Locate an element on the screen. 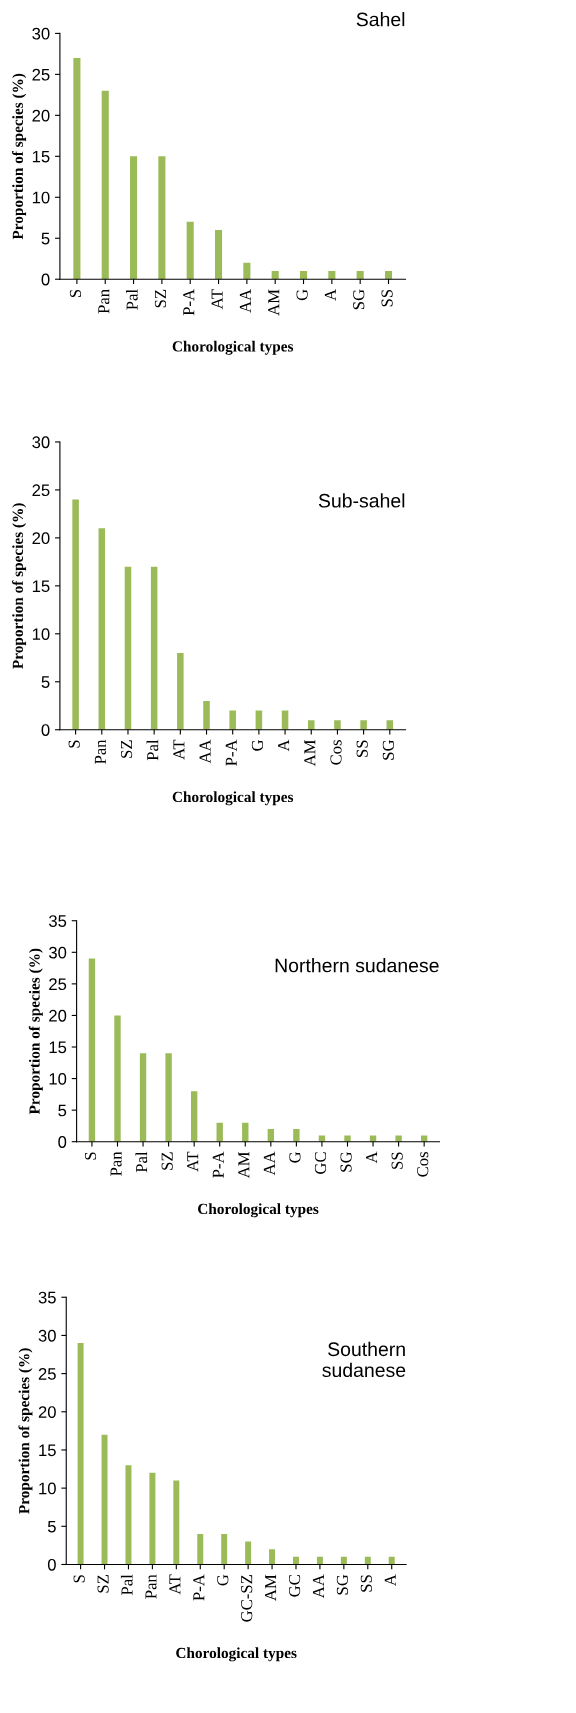 This screenshot has height=1713, width=576. text: Southern sudanese is located at coordinates (364, 1359).